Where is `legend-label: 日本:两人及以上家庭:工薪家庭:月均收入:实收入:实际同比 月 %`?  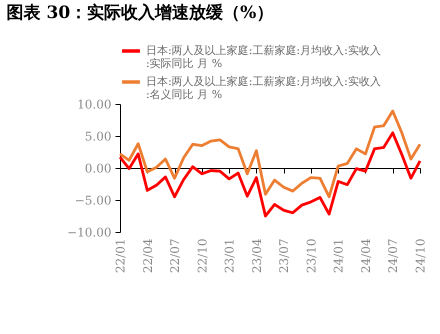 legend-label: 日本:两人及以上家庭:工薪家庭:月均收入:实收入:实际同比 月 % is located at coordinates (263, 57).